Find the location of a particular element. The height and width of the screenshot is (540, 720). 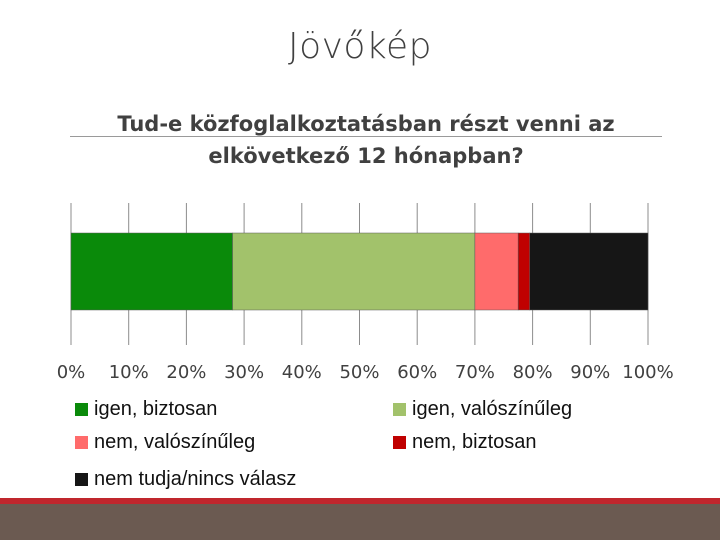

x-tick-label: 40% is located at coordinates (302, 372).